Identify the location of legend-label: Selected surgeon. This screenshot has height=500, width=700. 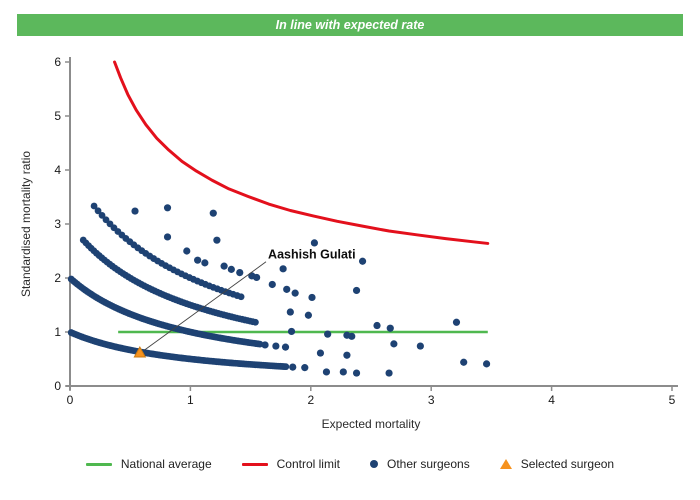
(567, 464).